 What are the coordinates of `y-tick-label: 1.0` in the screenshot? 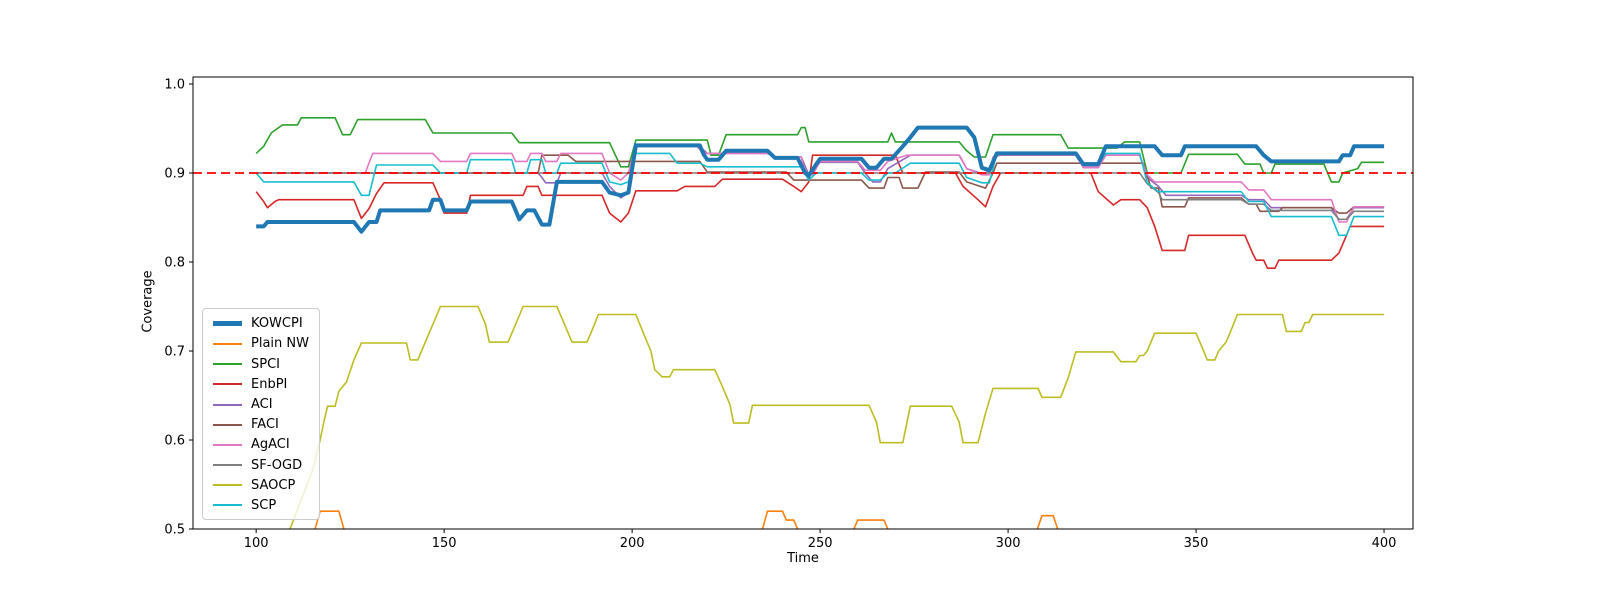 It's located at (174, 85).